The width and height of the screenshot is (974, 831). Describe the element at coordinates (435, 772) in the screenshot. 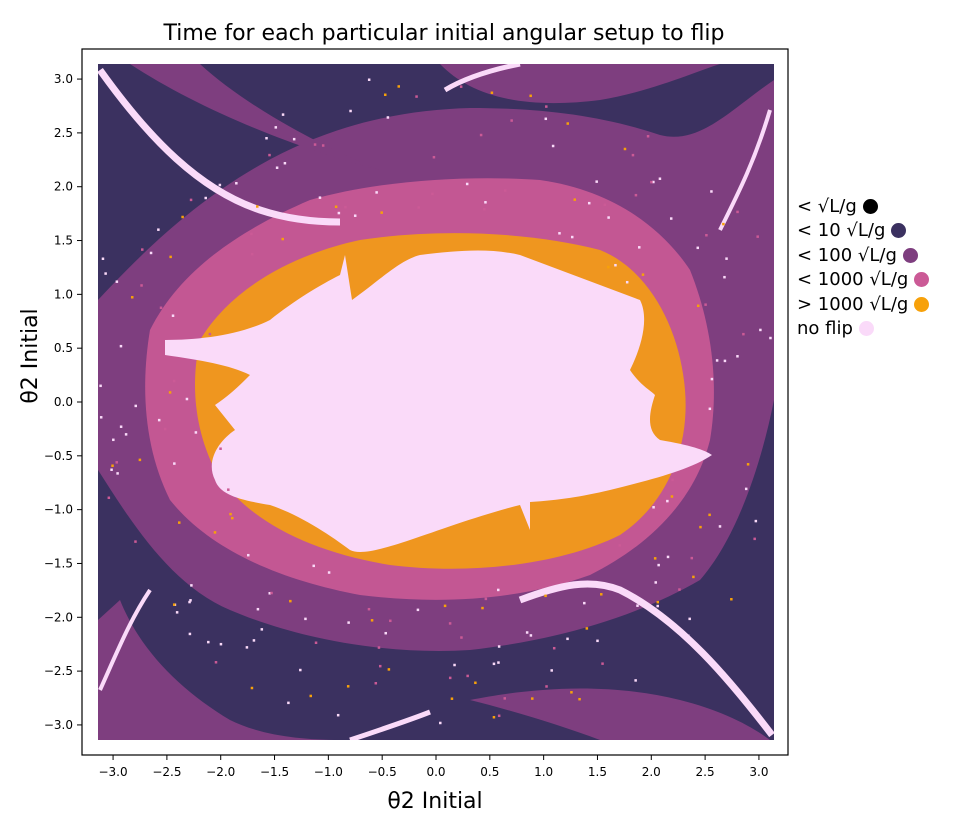

I see `x-tick-label: 0.0` at that location.